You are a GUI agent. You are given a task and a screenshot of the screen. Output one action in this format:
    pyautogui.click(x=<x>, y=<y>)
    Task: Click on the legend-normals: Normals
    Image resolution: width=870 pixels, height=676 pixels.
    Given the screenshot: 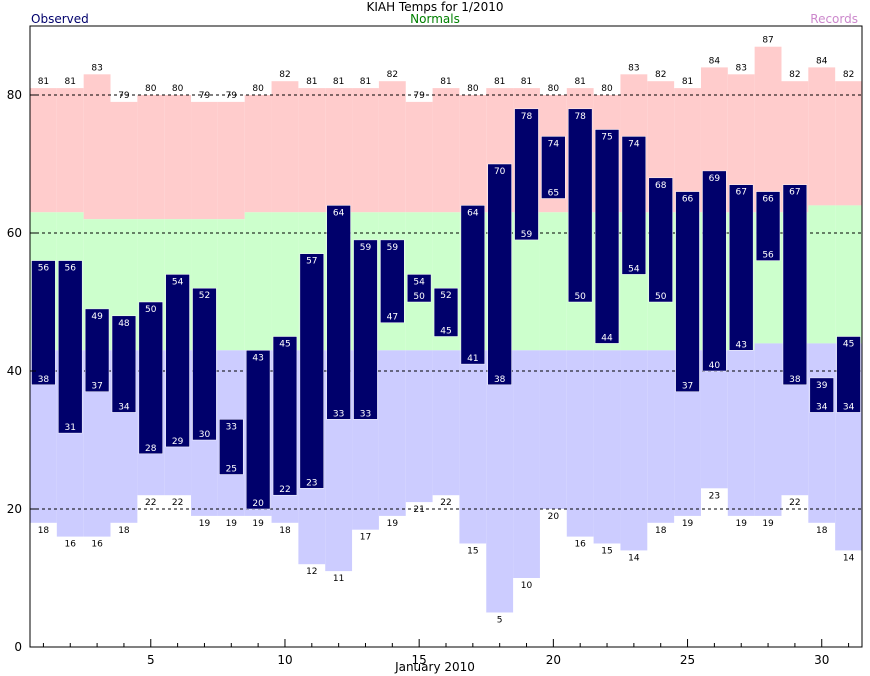 What is the action you would take?
    pyautogui.click(x=435, y=19)
    